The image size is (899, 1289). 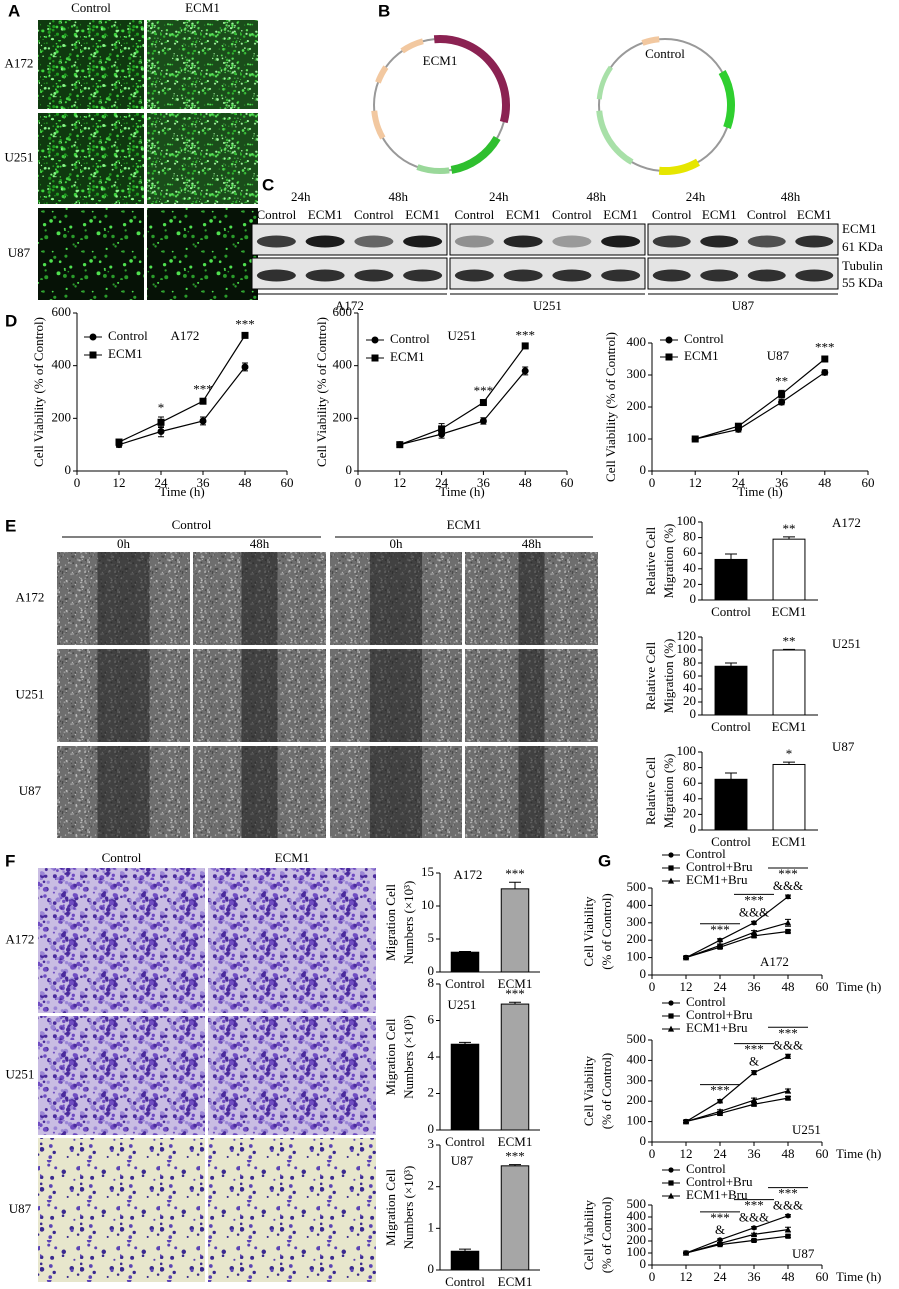 I want to click on chart-title: A172, so click(x=846, y=522).